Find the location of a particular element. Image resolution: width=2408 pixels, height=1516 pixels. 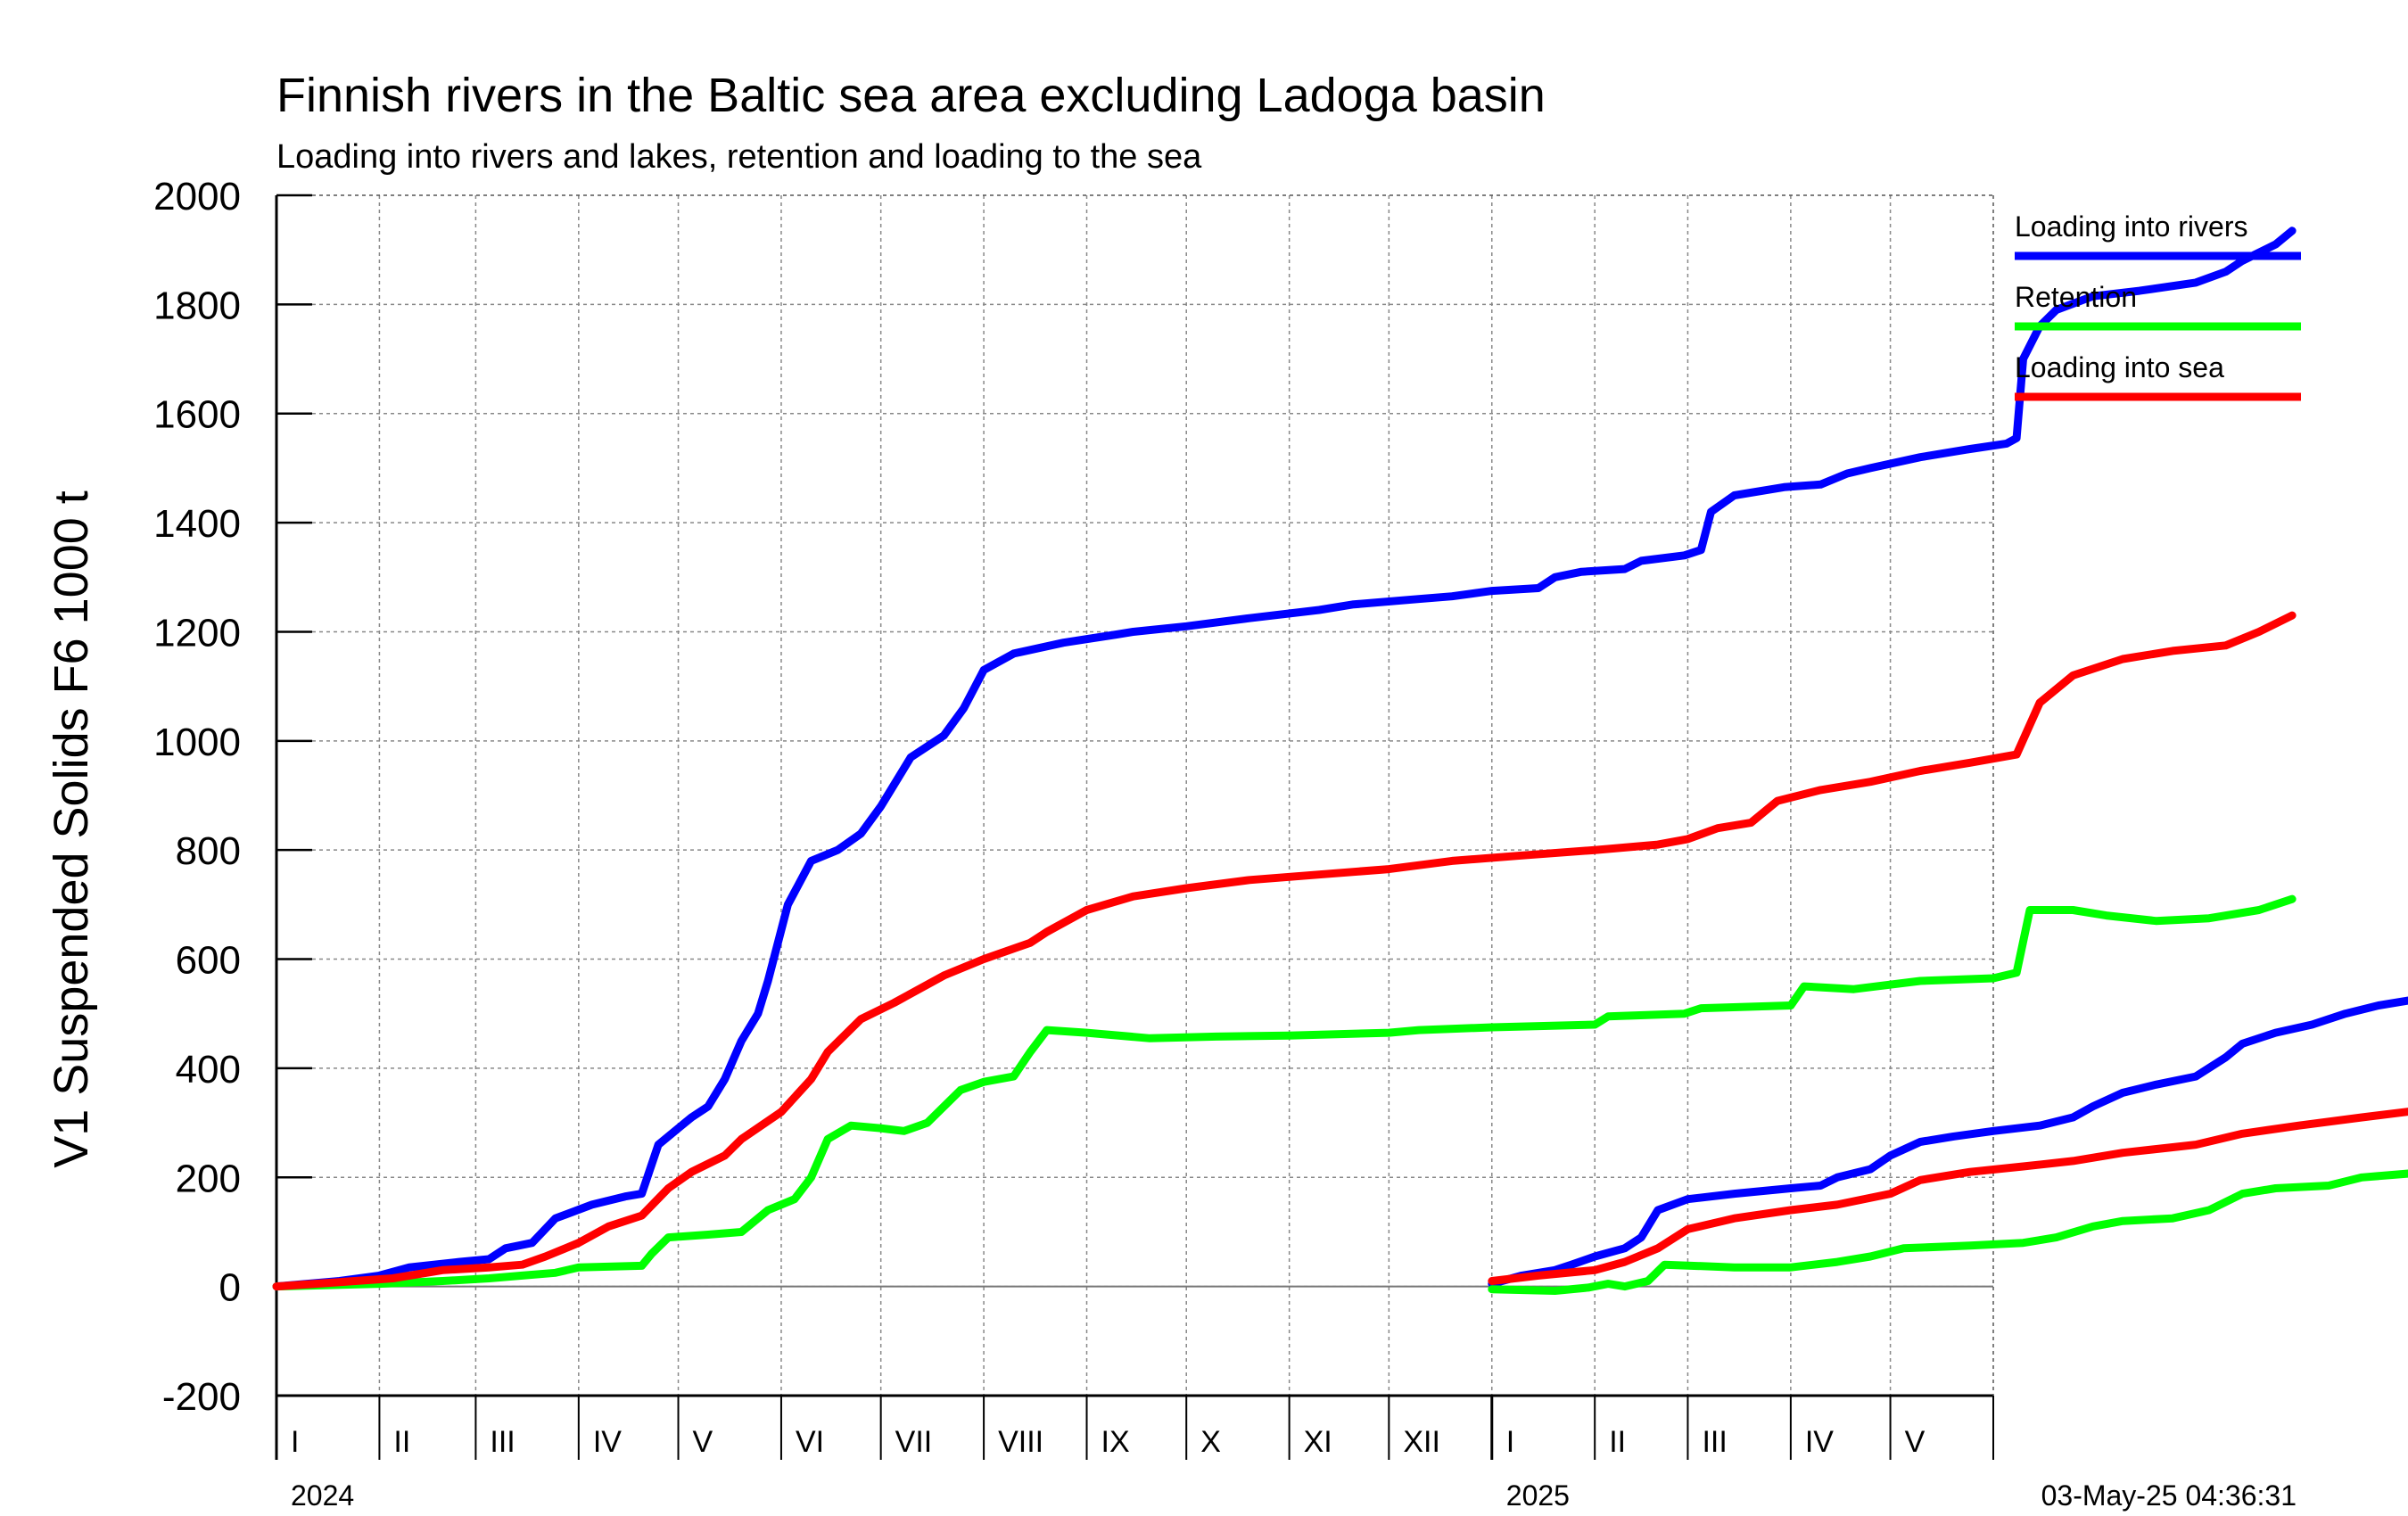

y-tick-label: 1200 is located at coordinates (197, 633).